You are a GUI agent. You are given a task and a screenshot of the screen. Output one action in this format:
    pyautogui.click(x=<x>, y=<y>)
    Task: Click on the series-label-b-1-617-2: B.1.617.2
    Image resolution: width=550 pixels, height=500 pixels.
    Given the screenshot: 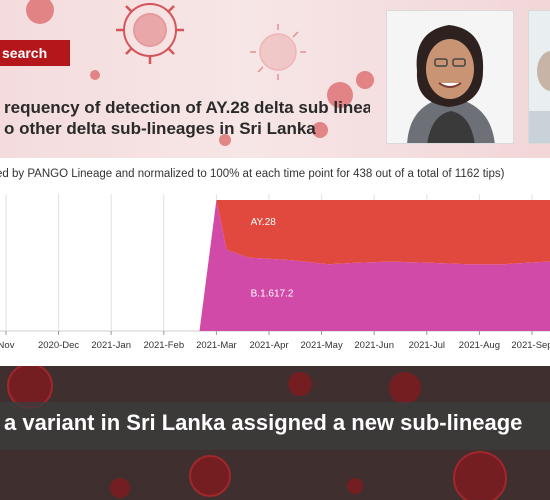 What is the action you would take?
    pyautogui.click(x=272, y=293)
    